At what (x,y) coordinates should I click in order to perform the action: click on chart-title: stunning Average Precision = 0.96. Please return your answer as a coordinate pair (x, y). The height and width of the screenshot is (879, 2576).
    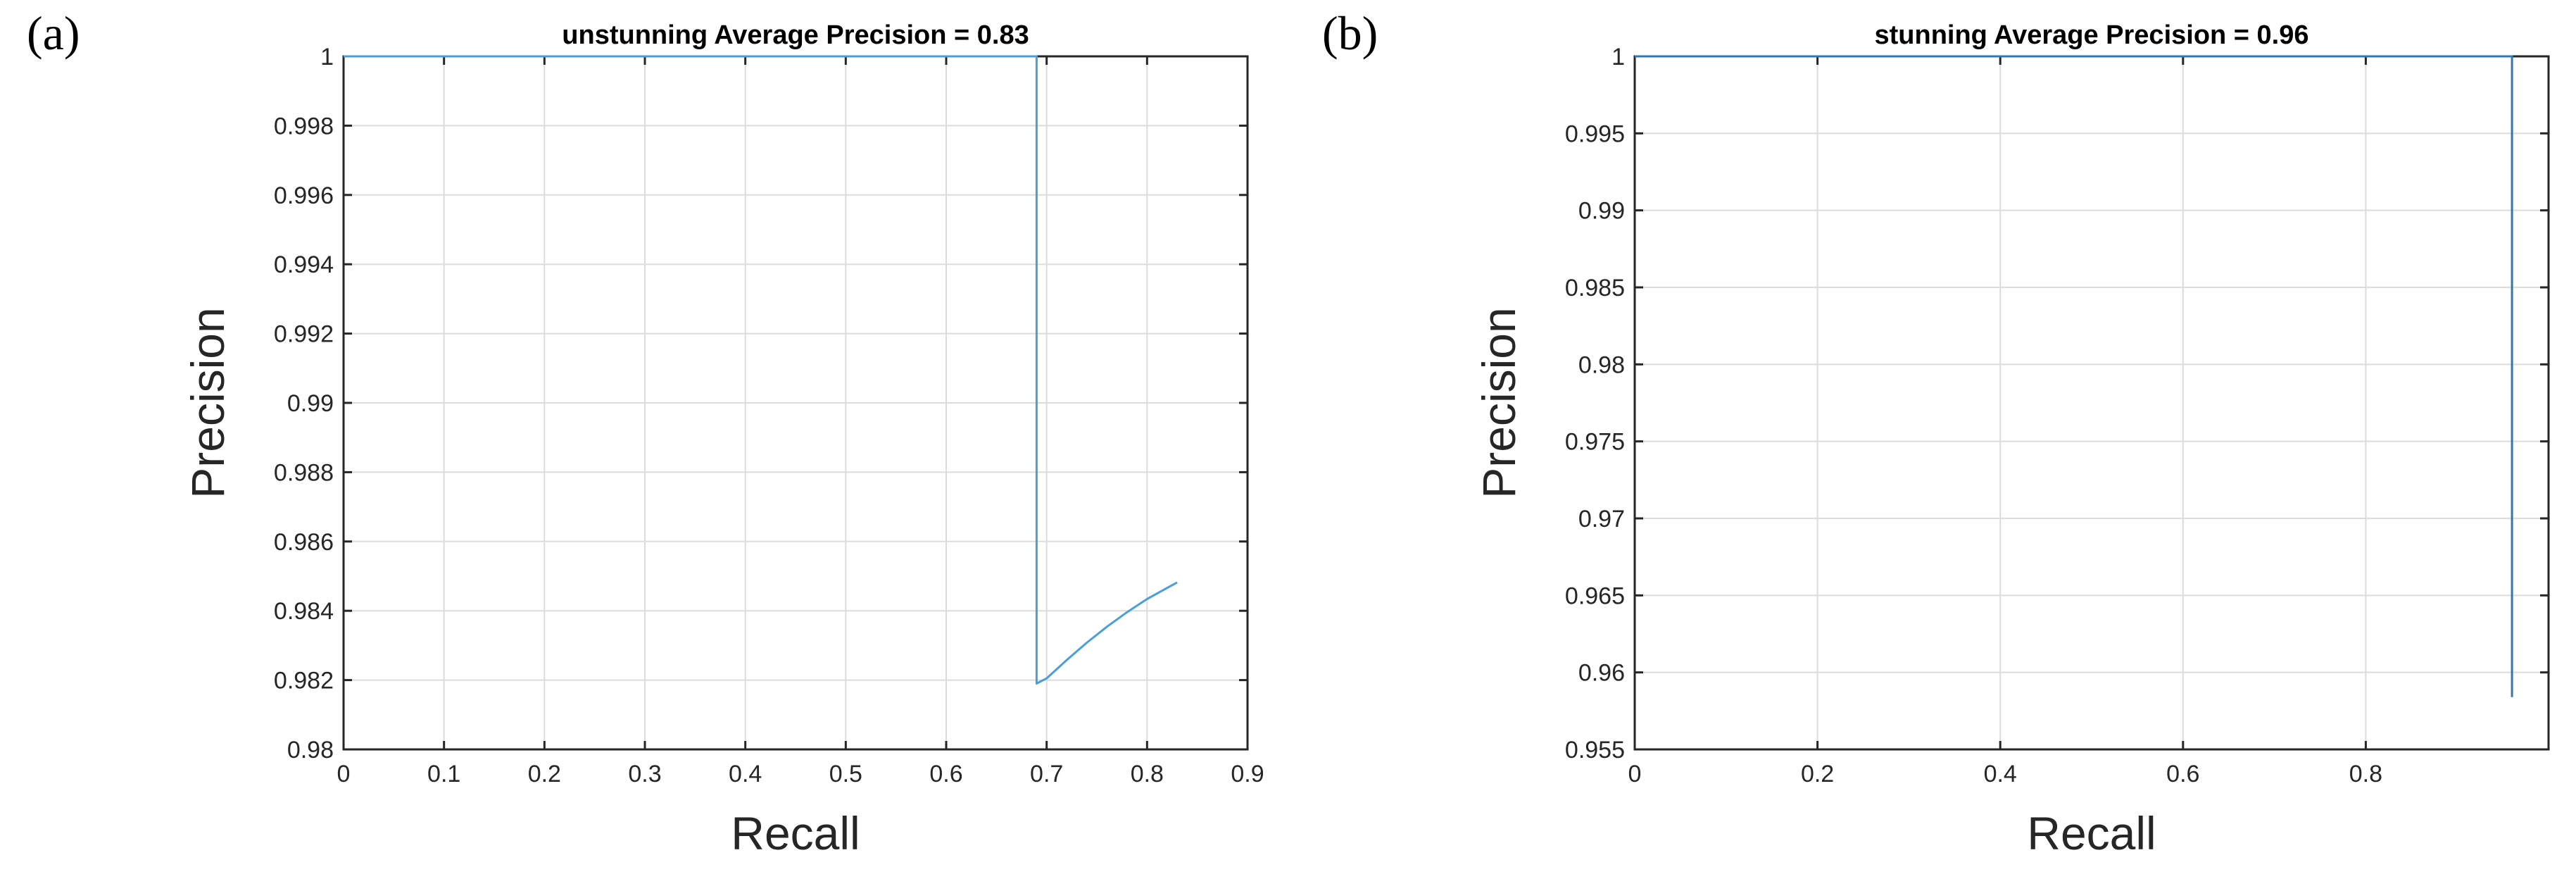
    Looking at the image, I should click on (2091, 35).